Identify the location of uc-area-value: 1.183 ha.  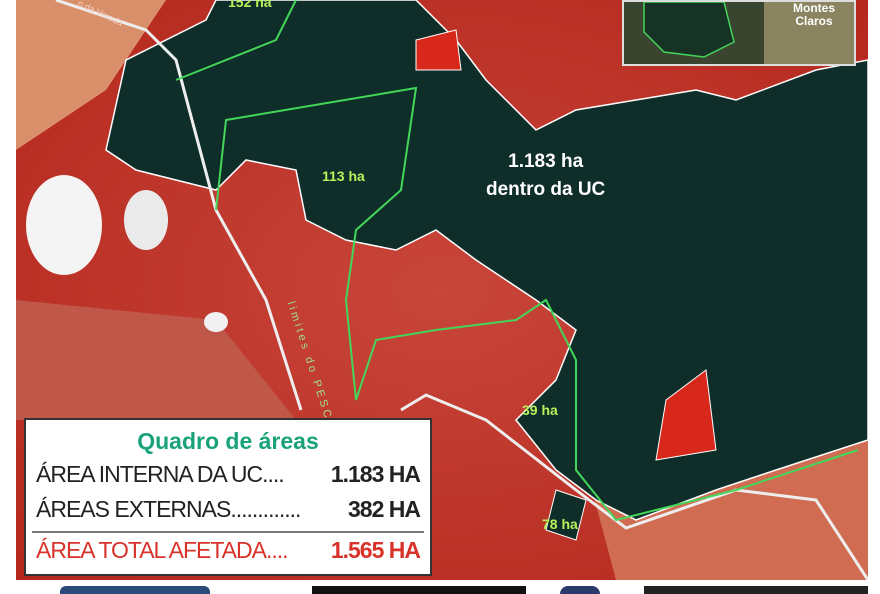
(546, 161).